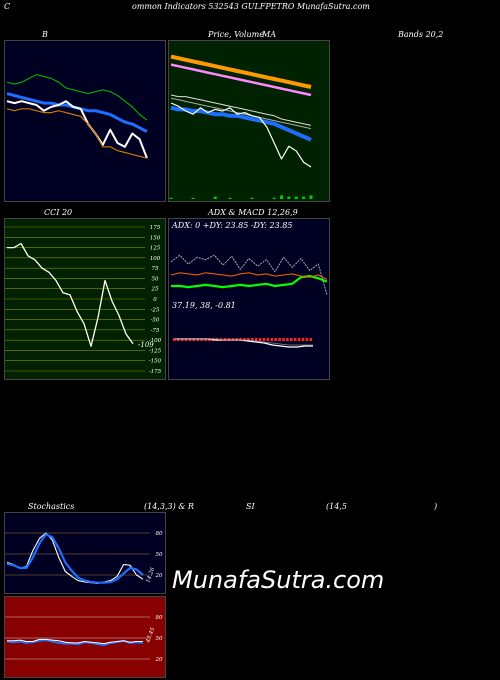 The image size is (500, 680). I want to click on adx-macd-chart, so click(249, 301).